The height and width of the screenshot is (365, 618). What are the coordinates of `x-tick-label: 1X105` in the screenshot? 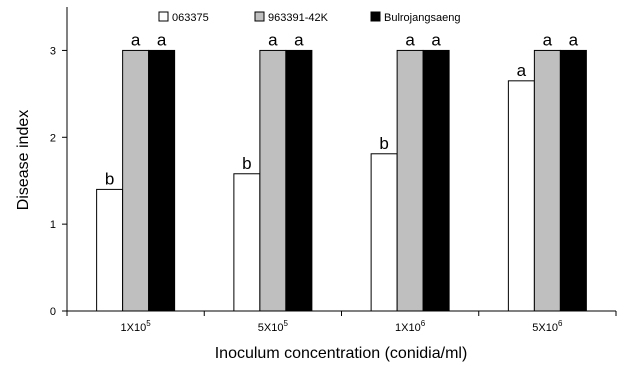 It's located at (136, 326).